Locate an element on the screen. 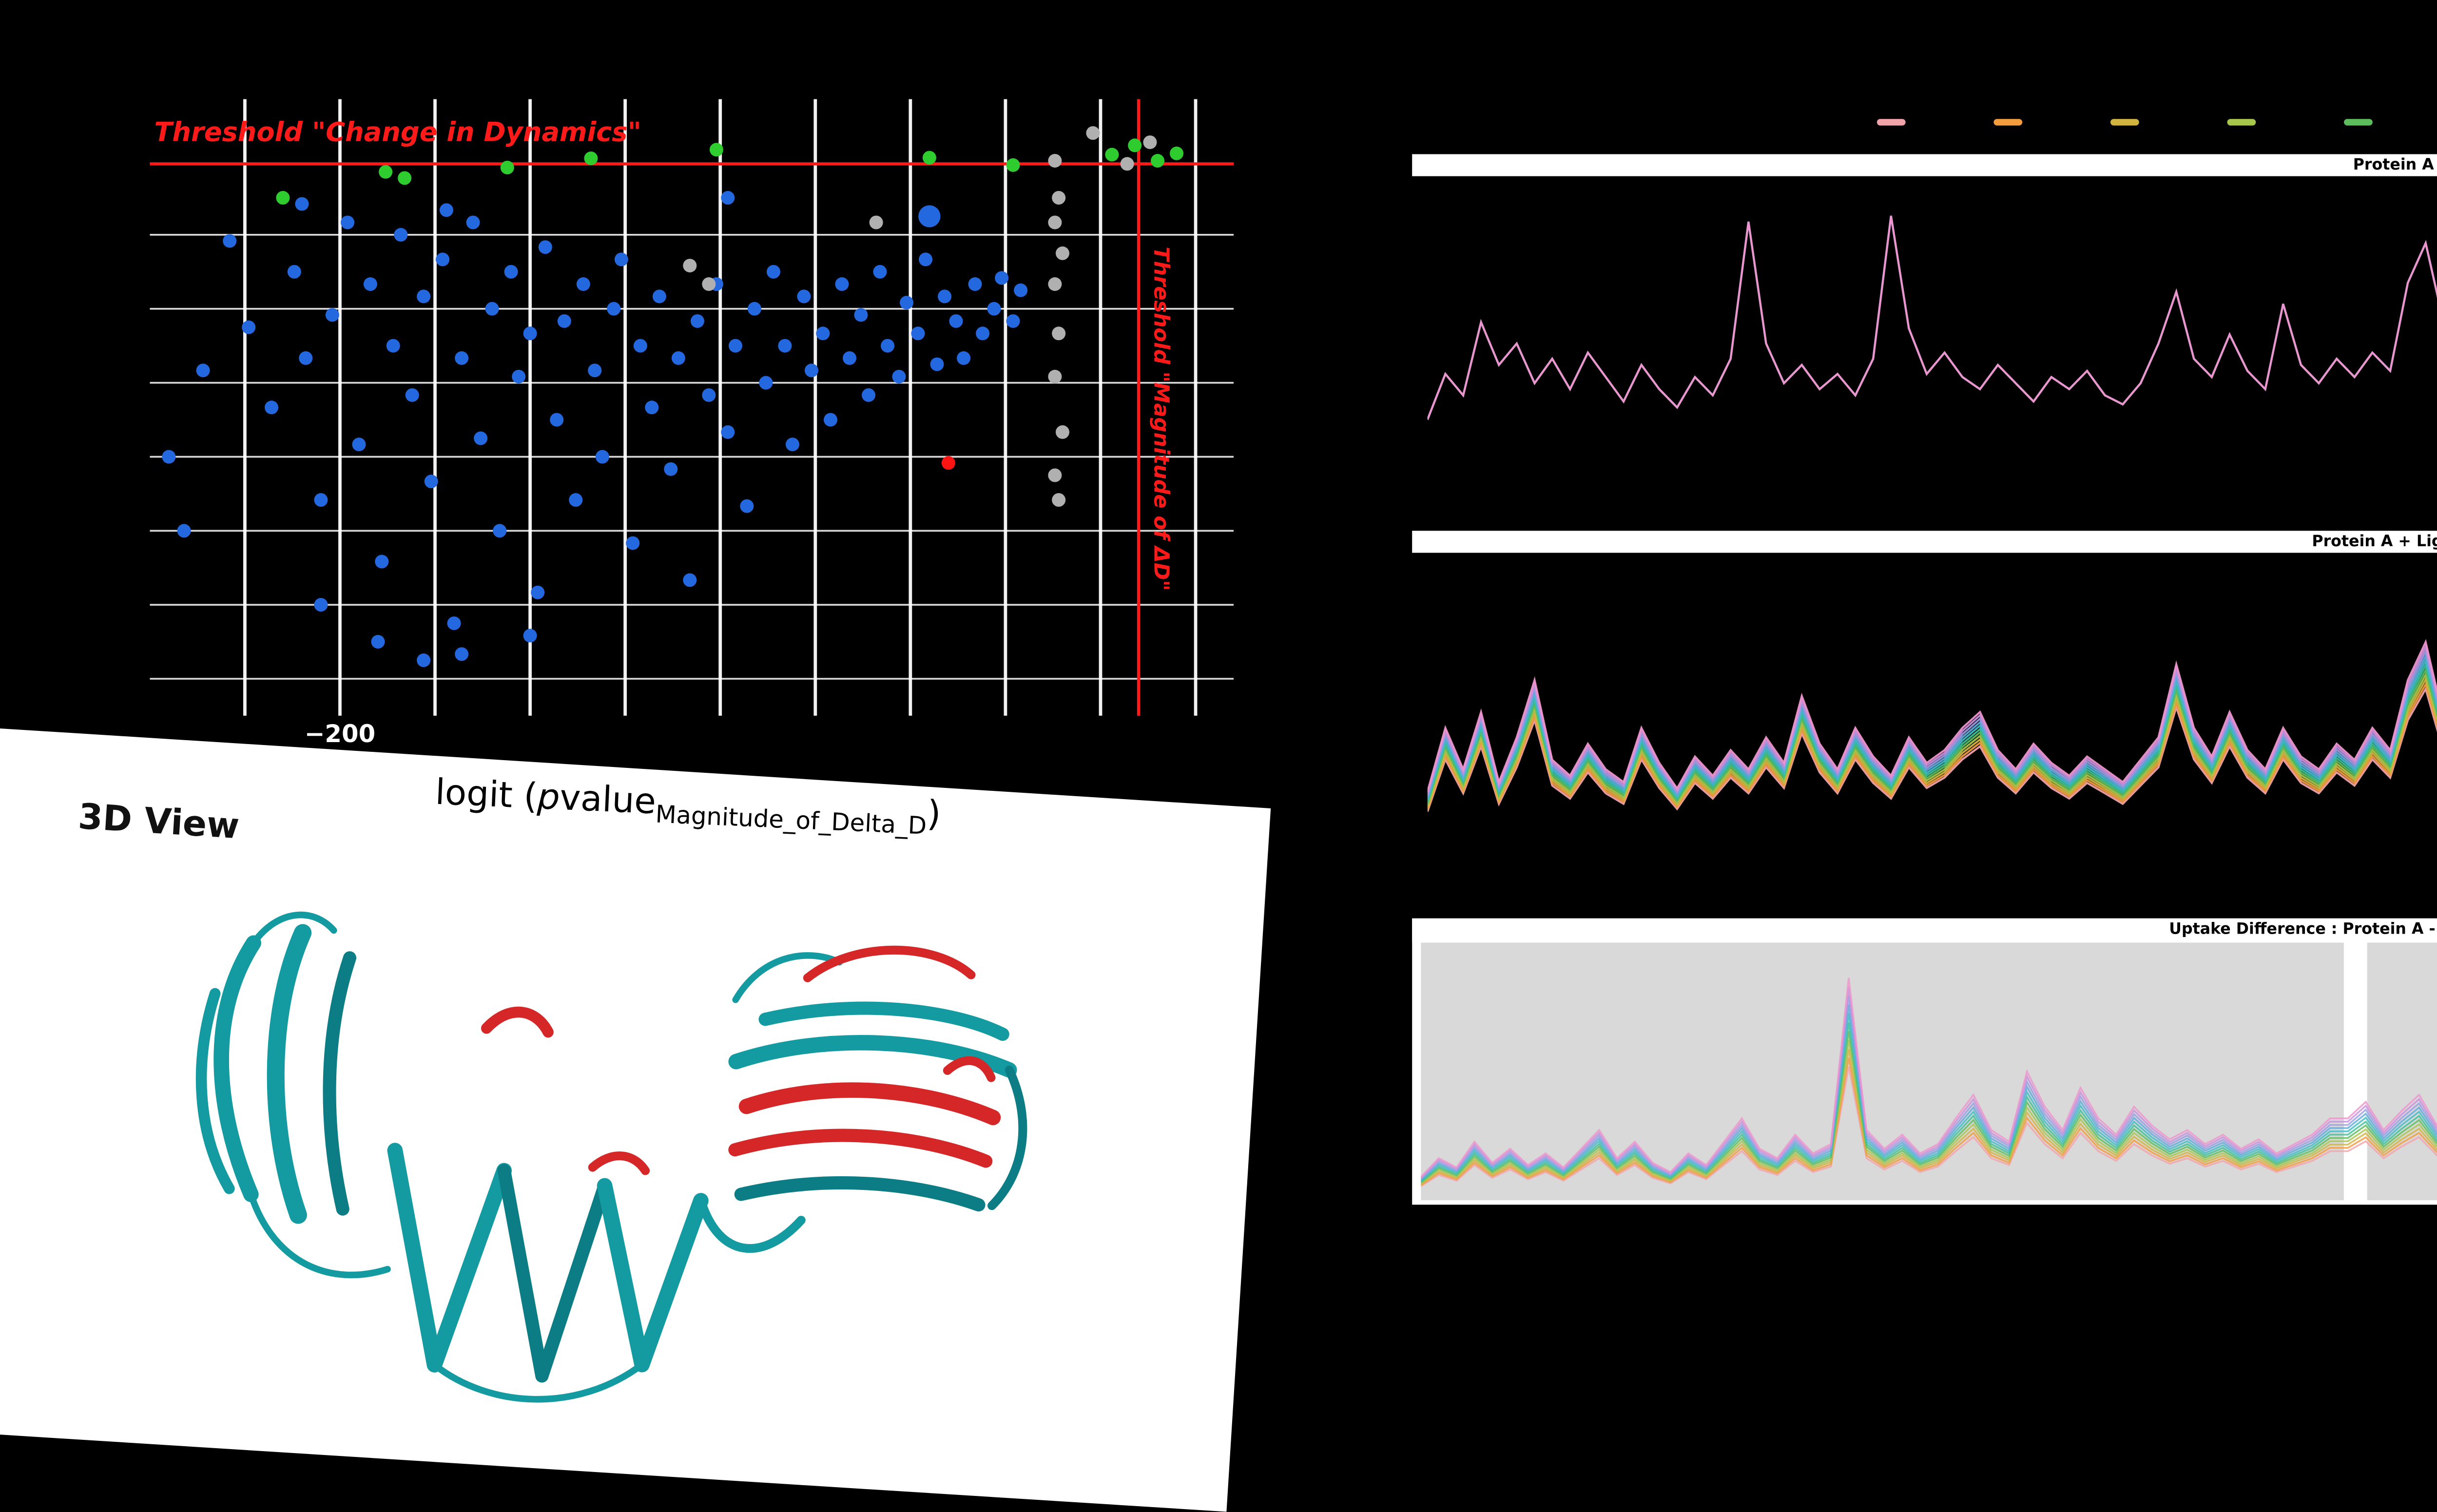  scatter-point-red is located at coordinates (948, 463).